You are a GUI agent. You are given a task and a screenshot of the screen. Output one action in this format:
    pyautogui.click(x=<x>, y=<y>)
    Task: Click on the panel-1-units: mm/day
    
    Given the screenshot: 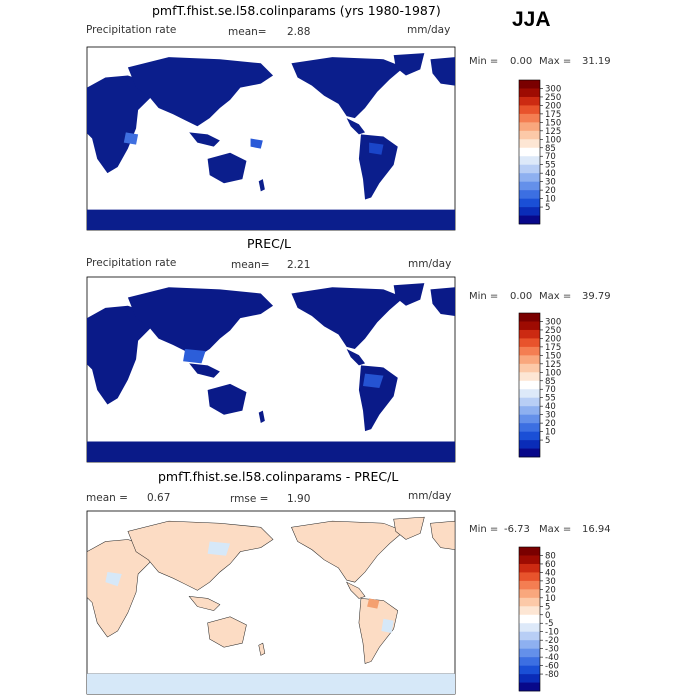 What is the action you would take?
    pyautogui.click(x=429, y=30)
    